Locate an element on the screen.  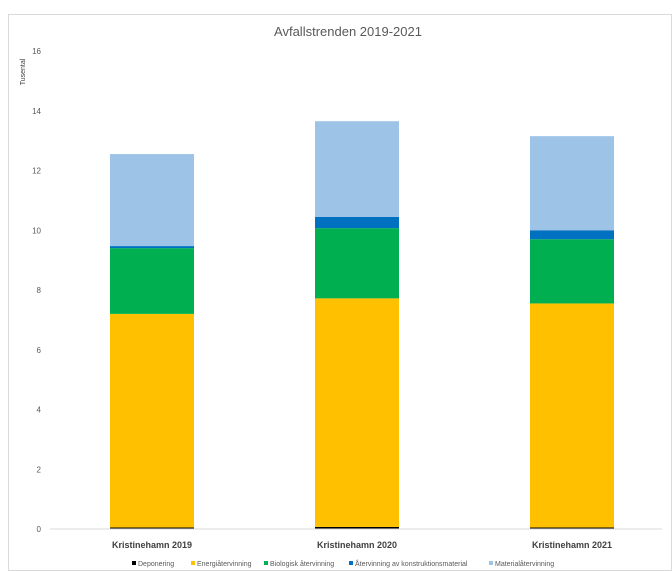
y-axis-ticks: 0 2 4 6 8 10 12 14 16 is located at coordinates (36, 290).